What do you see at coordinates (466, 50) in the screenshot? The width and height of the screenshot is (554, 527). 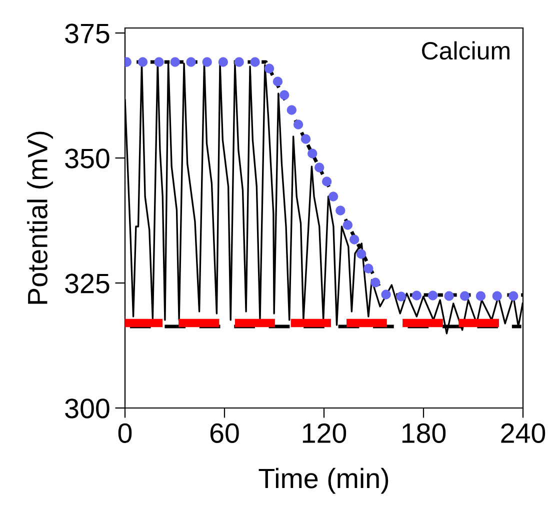 I see `annotation: Calcium` at bounding box center [466, 50].